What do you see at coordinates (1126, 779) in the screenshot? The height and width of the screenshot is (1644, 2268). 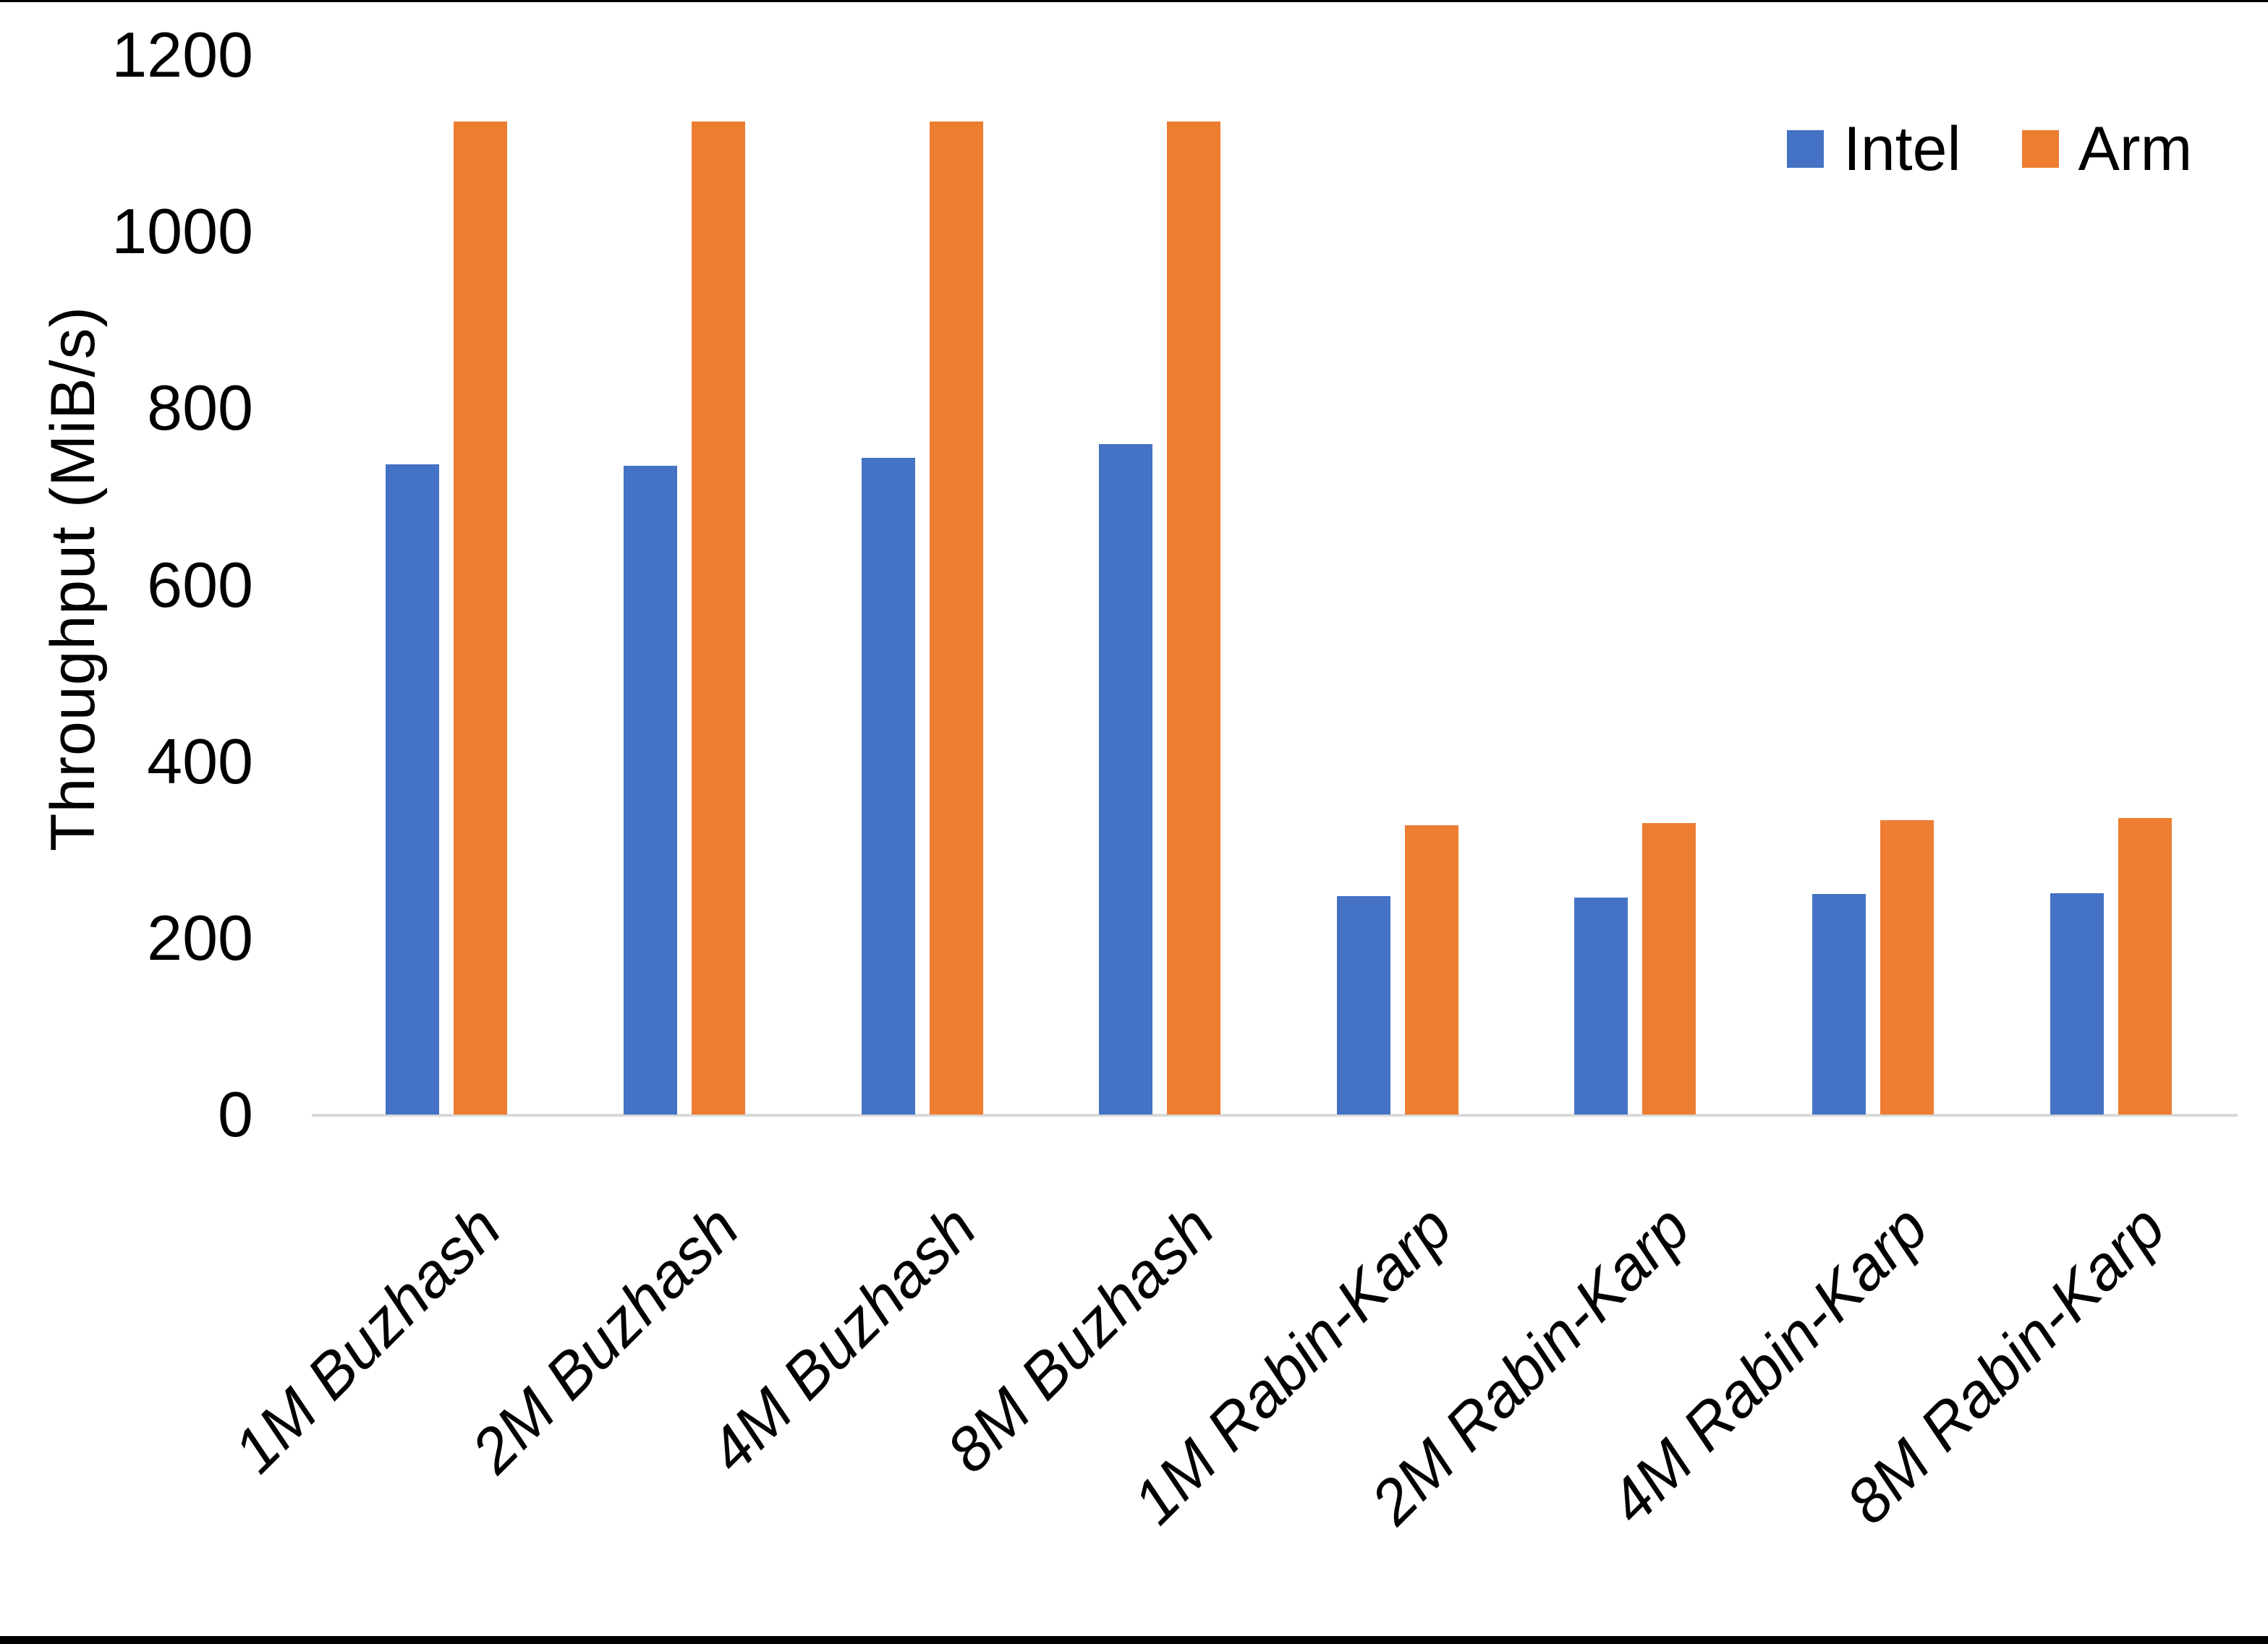 I see `bar-intel-8m-buzhash` at bounding box center [1126, 779].